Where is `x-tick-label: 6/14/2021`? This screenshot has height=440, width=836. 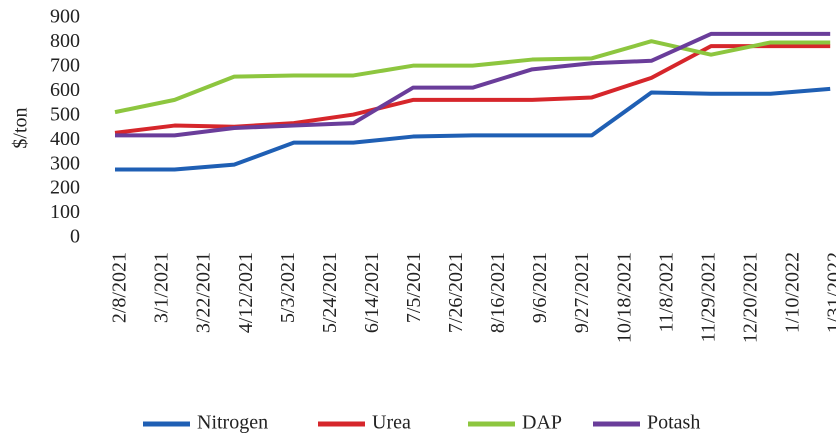
x-tick-label: 6/14/2021 is located at coordinates (372, 292).